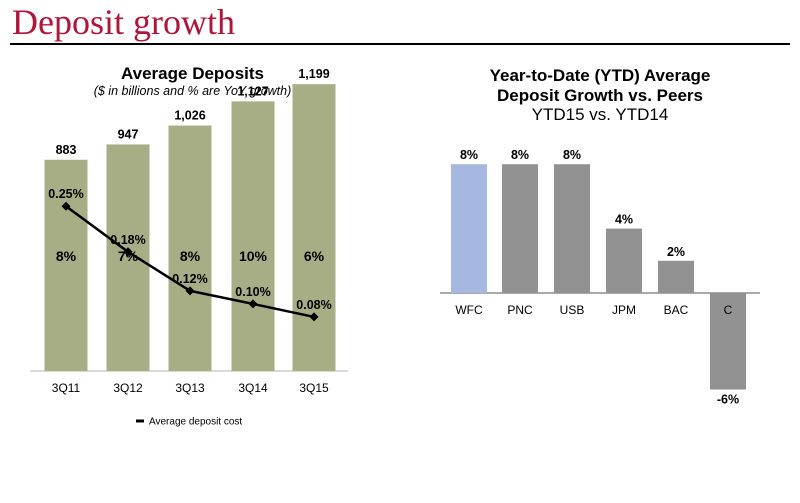 This screenshot has height=503, width=800. I want to click on x-tick-3Q14: 3Q14, so click(253, 388).